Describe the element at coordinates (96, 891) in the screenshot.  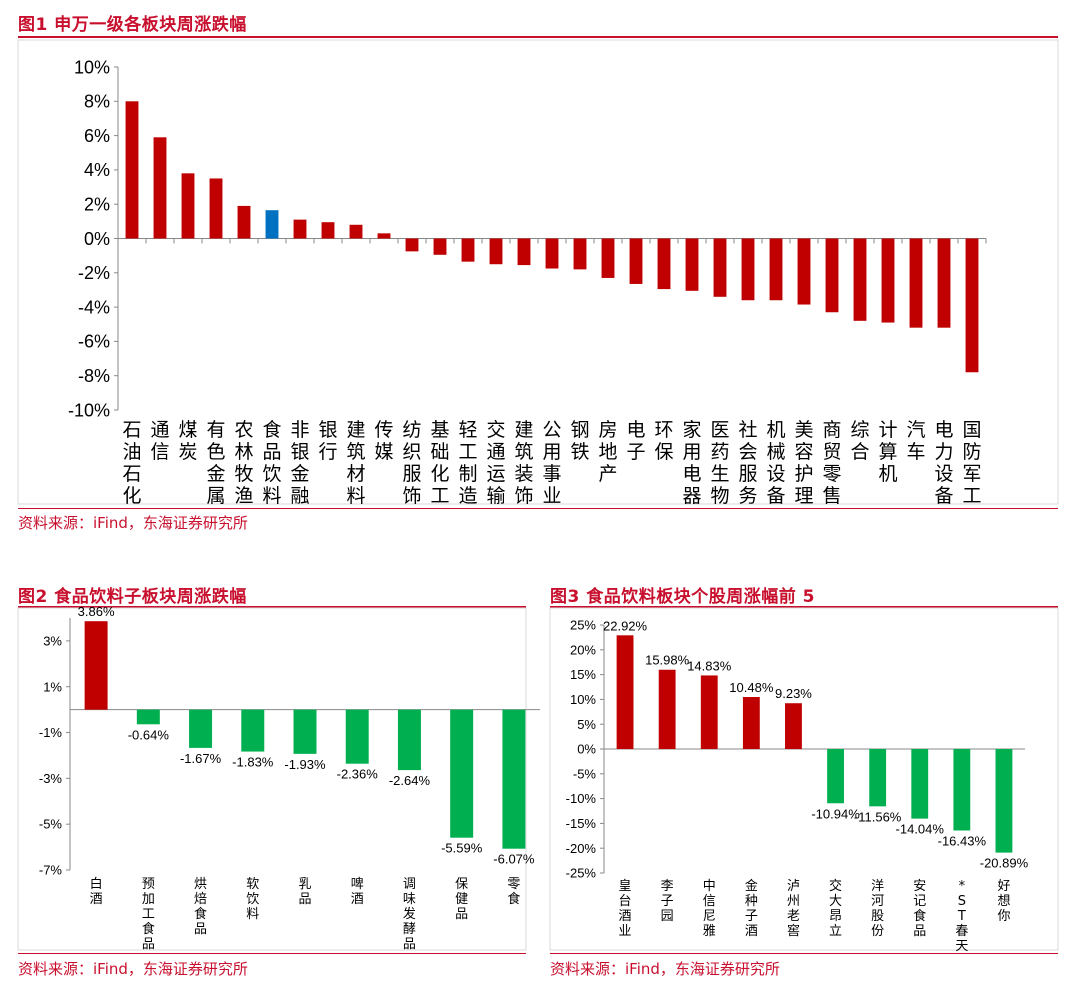
I see `x-category-label: 白酒` at that location.